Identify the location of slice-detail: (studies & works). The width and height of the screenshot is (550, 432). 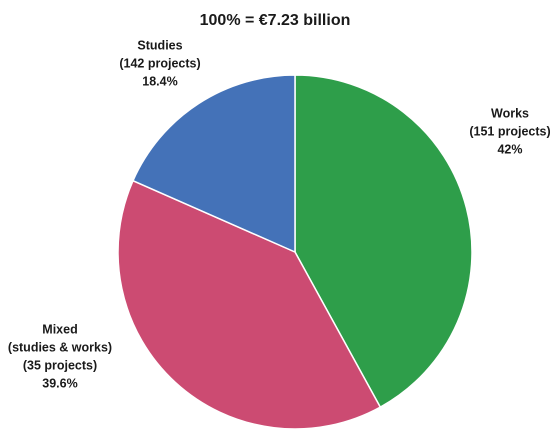
(60, 347).